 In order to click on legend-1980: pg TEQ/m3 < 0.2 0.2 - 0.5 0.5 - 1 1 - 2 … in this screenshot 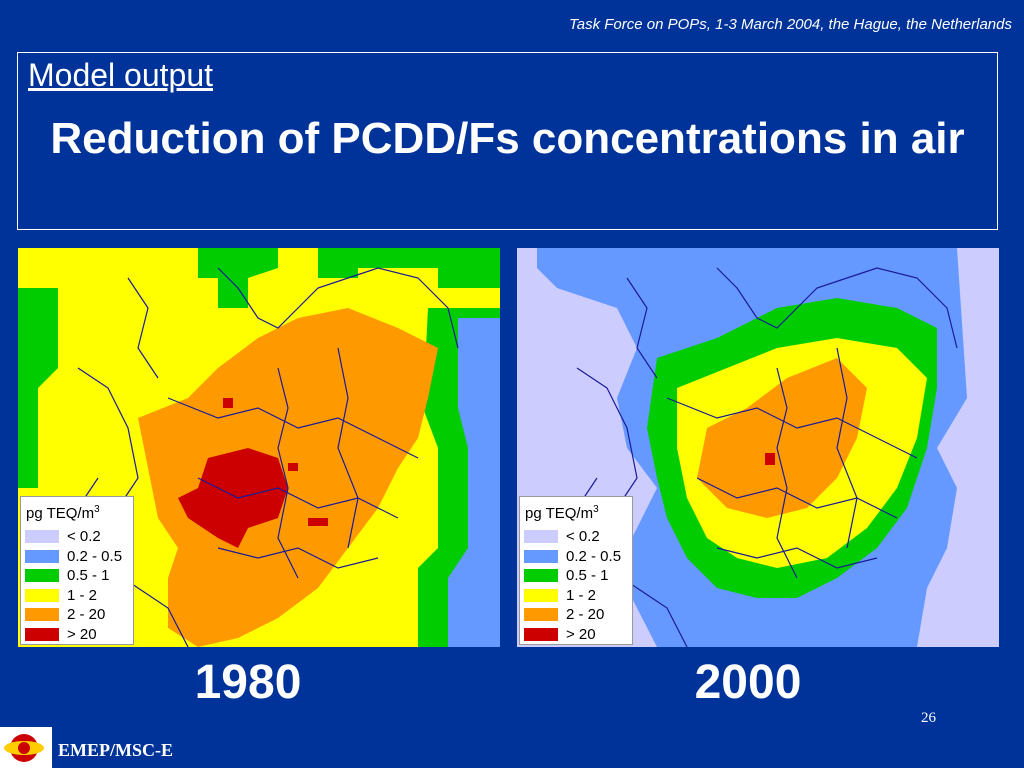, I will do `click(77, 570)`.